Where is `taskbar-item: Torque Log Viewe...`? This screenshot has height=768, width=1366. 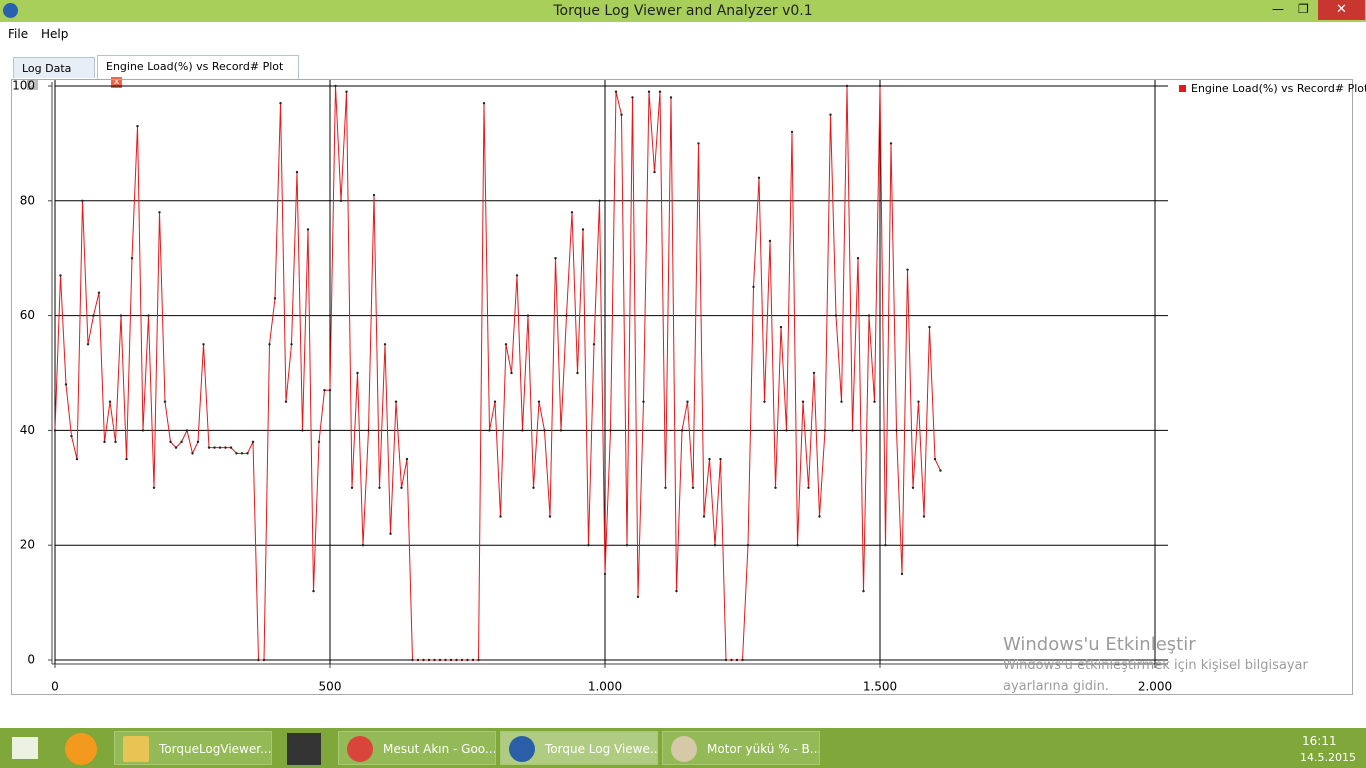 taskbar-item: Torque Log Viewe... is located at coordinates (579, 748).